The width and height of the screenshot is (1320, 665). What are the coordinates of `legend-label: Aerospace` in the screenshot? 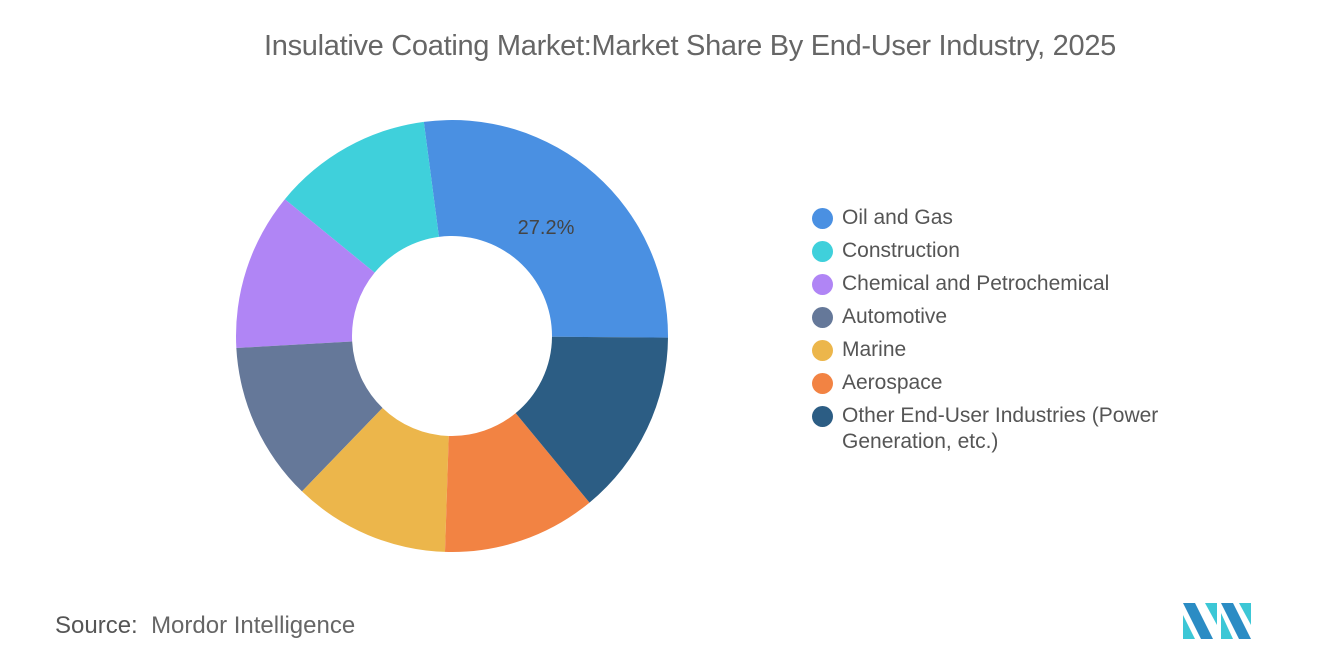 It's located at (892, 382).